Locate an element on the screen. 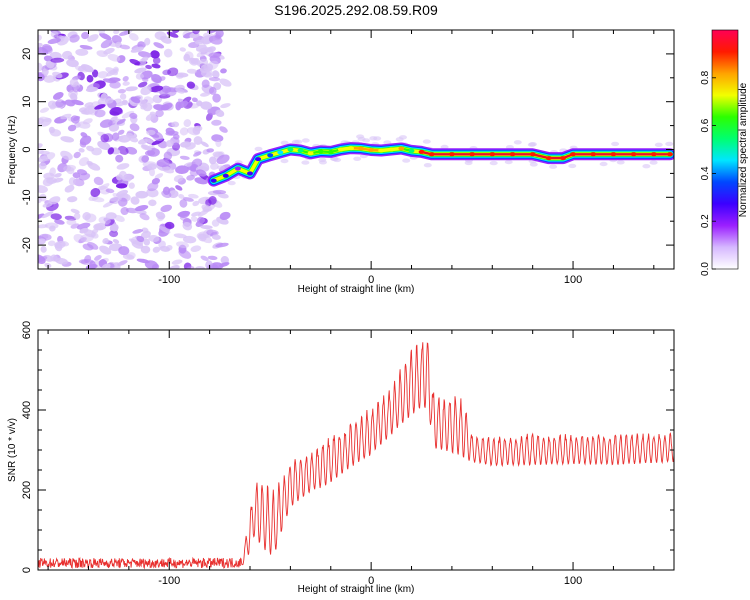 The image size is (750, 600). noise-region is located at coordinates (135, 149).